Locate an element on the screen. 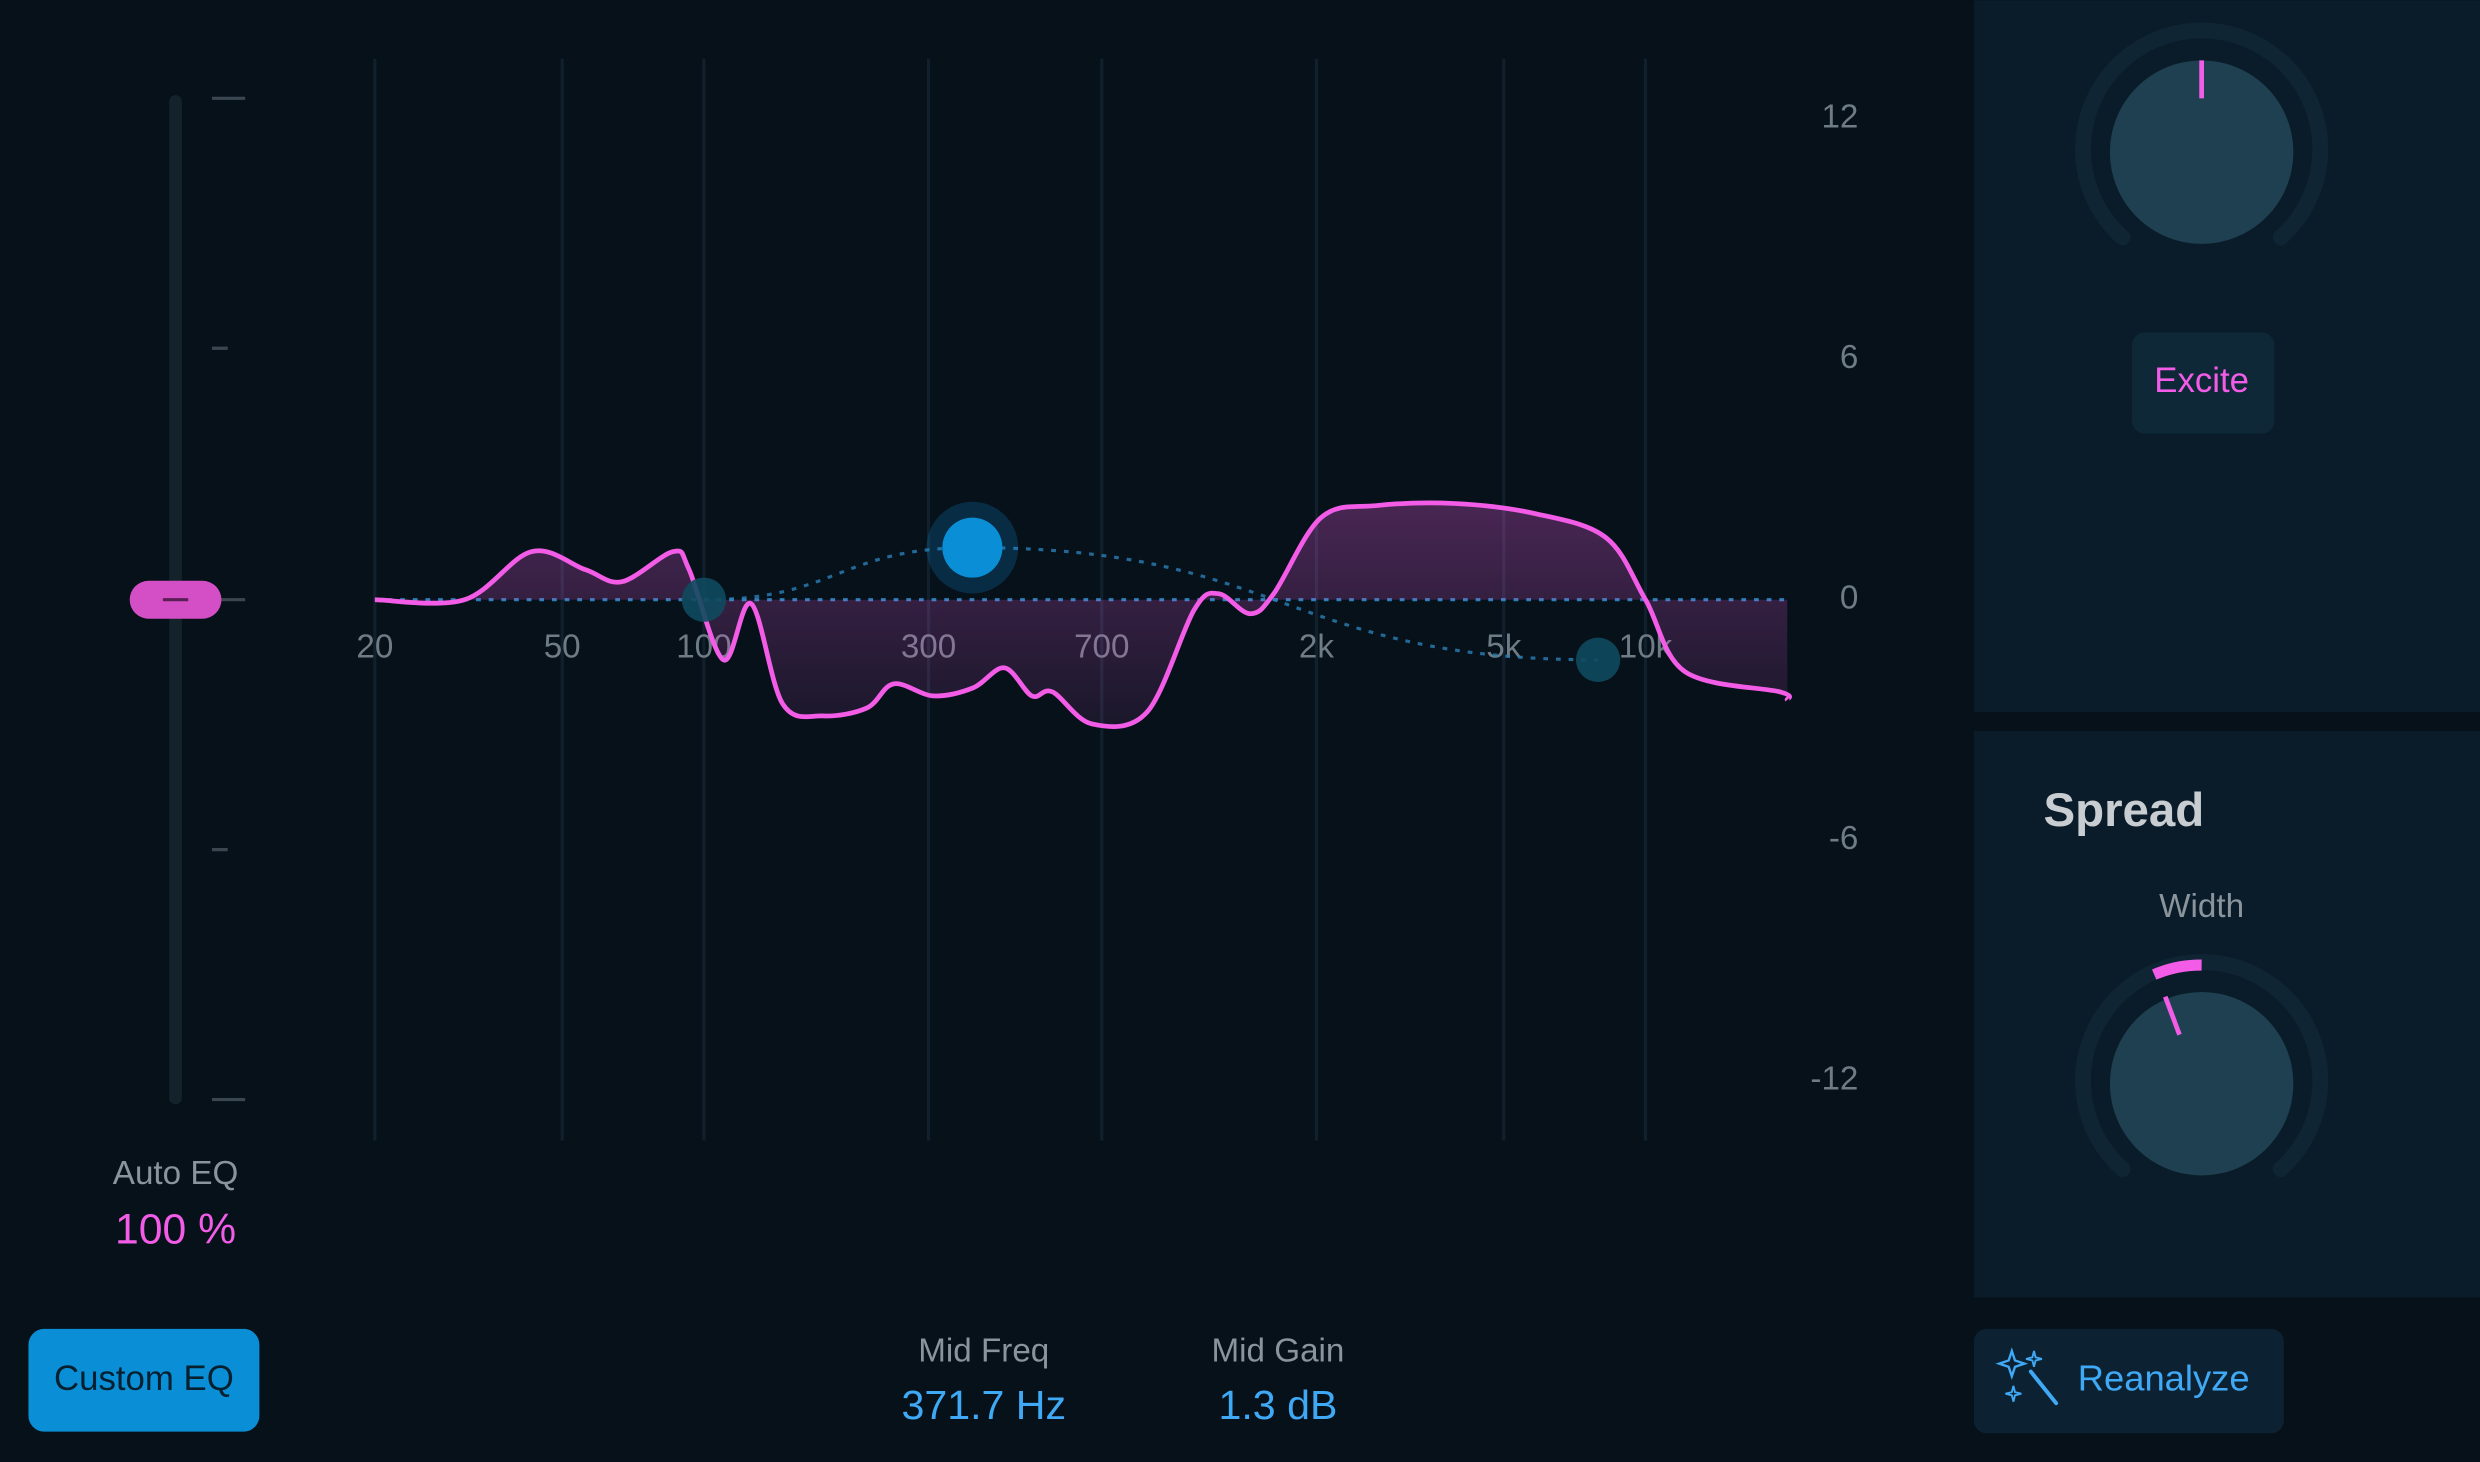 This screenshot has width=2480, height=1462. y-tick-label: 6 is located at coordinates (1849, 357).